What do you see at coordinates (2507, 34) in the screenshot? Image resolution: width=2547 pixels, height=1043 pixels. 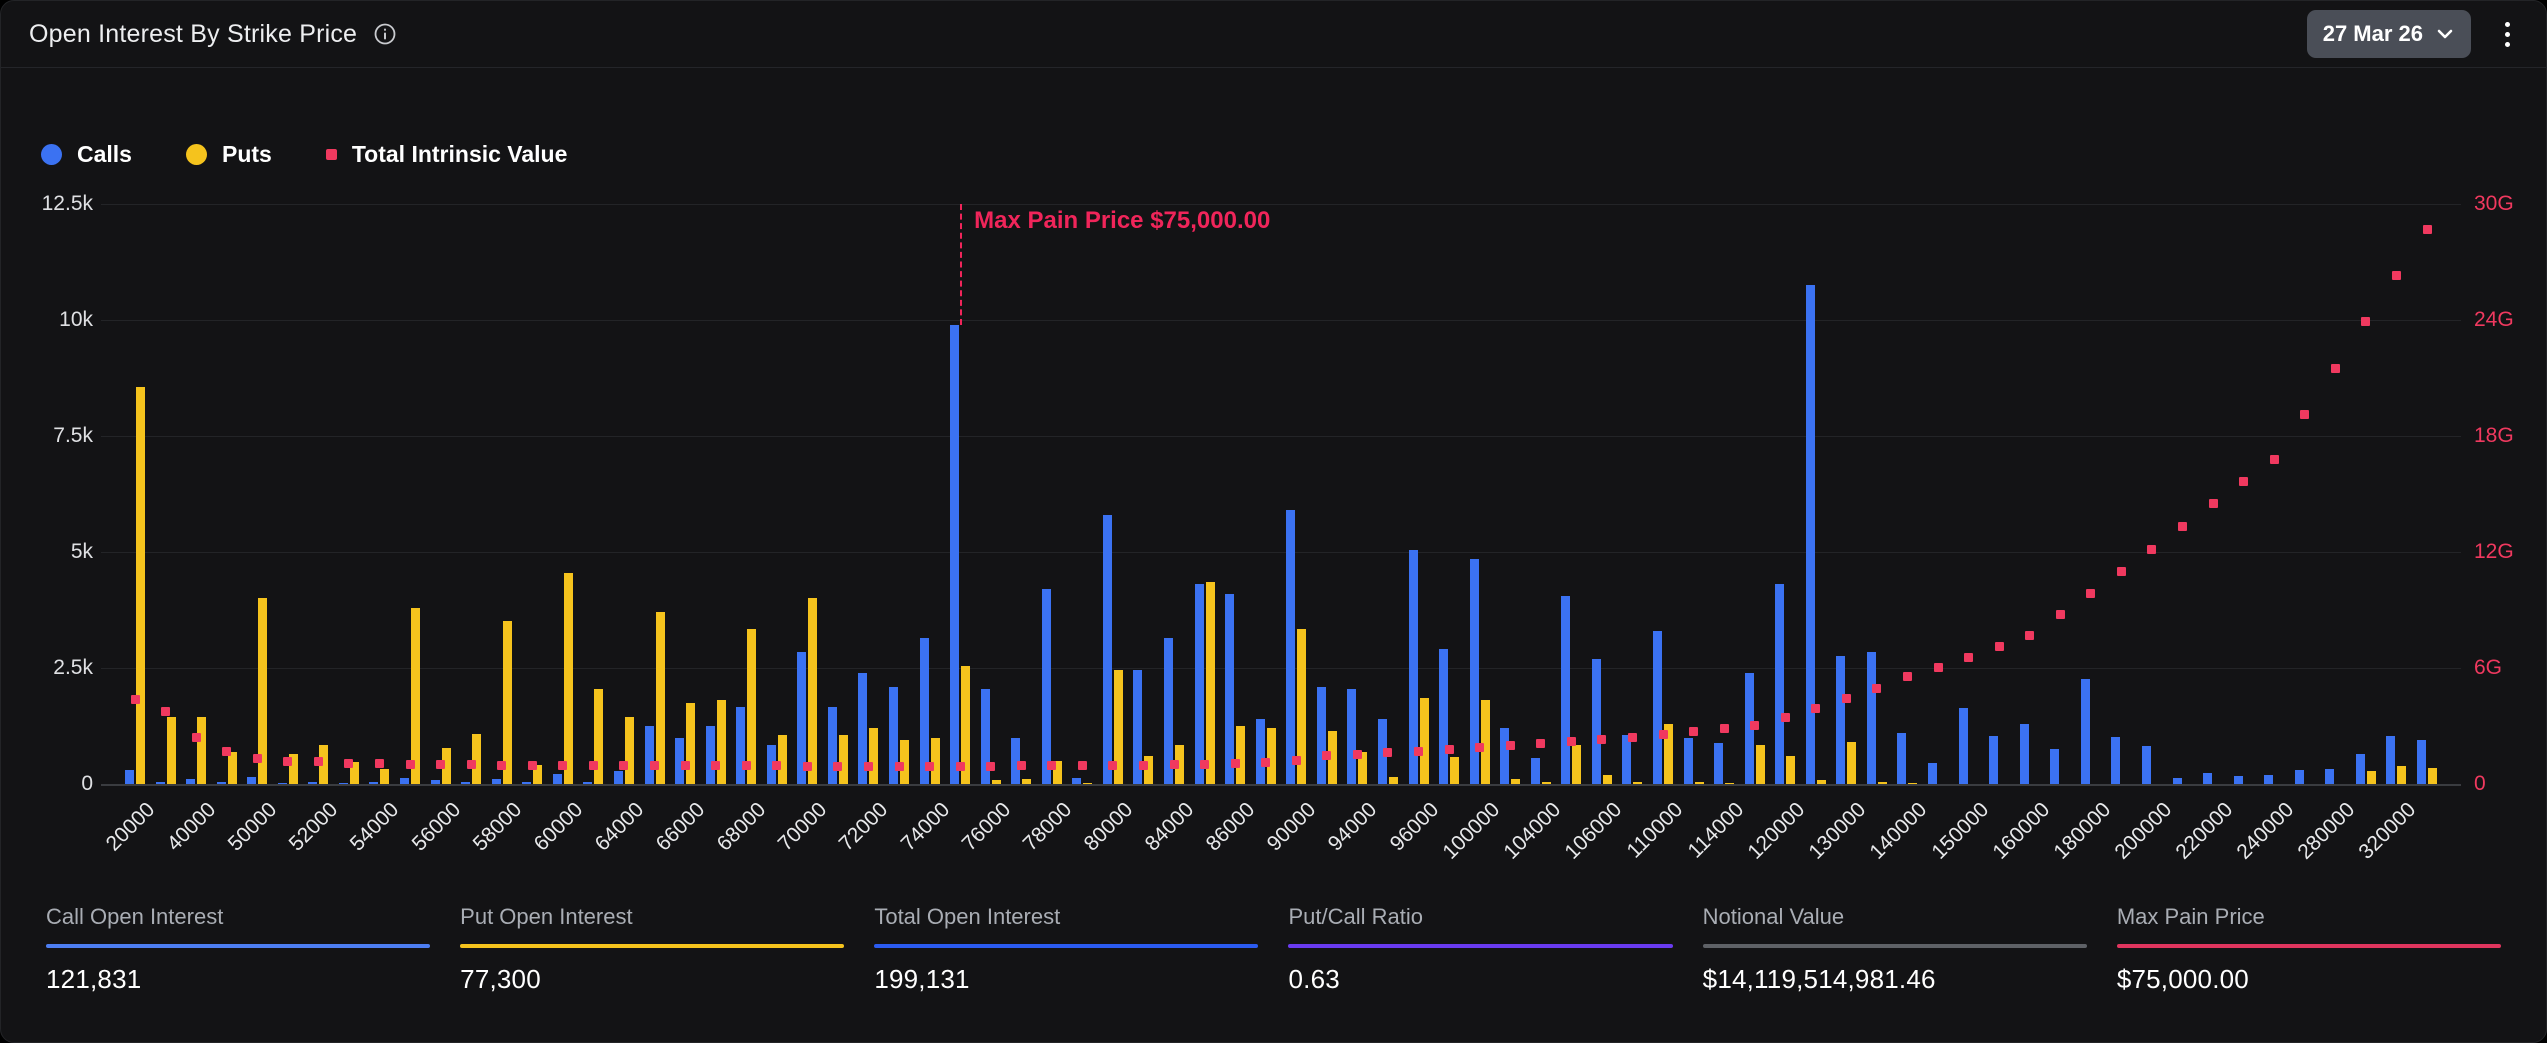 I see `more-options-icon` at bounding box center [2507, 34].